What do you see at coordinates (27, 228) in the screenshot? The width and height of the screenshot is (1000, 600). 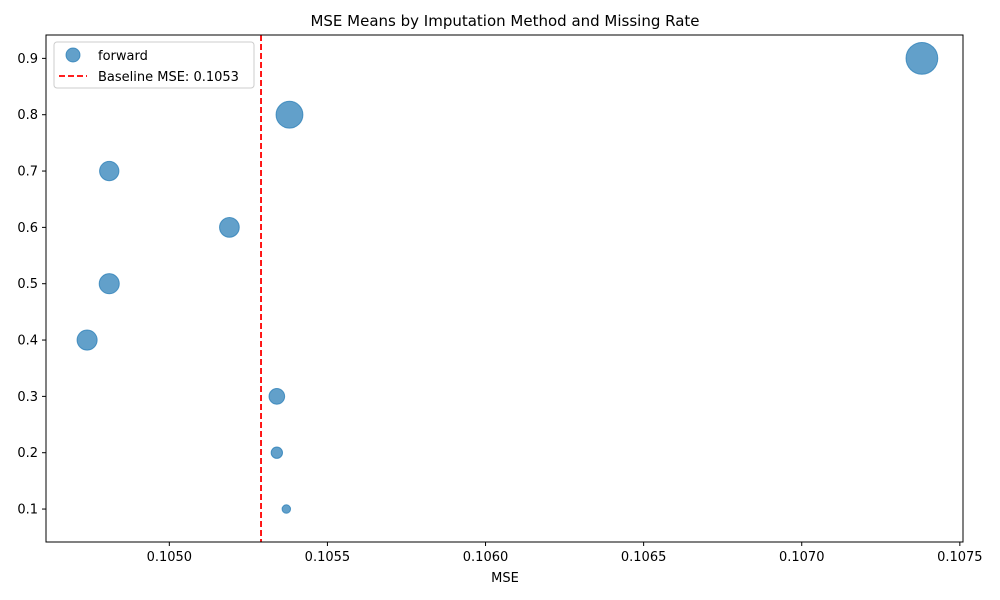 I see `y-tick-label: 0.6` at bounding box center [27, 228].